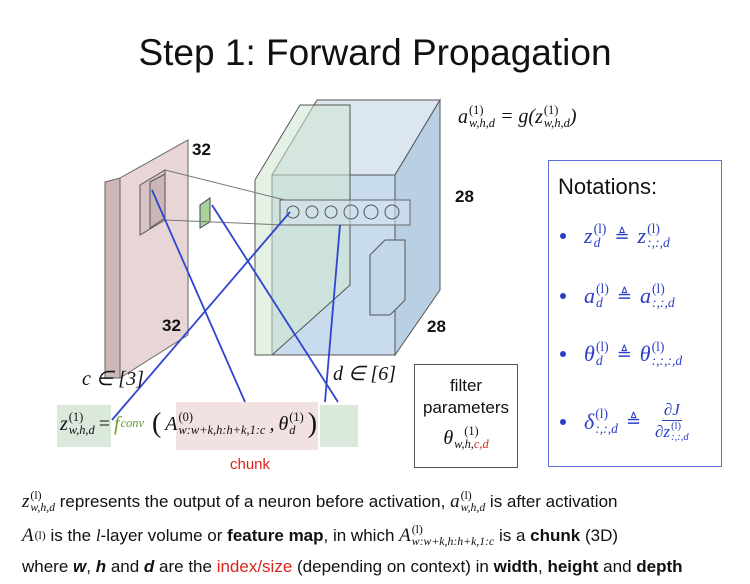 The width and height of the screenshot is (750, 584). What do you see at coordinates (222, 423) in the screenshot?
I see `group: (0) w:w+k,h:h+k,1:c` at bounding box center [222, 423].